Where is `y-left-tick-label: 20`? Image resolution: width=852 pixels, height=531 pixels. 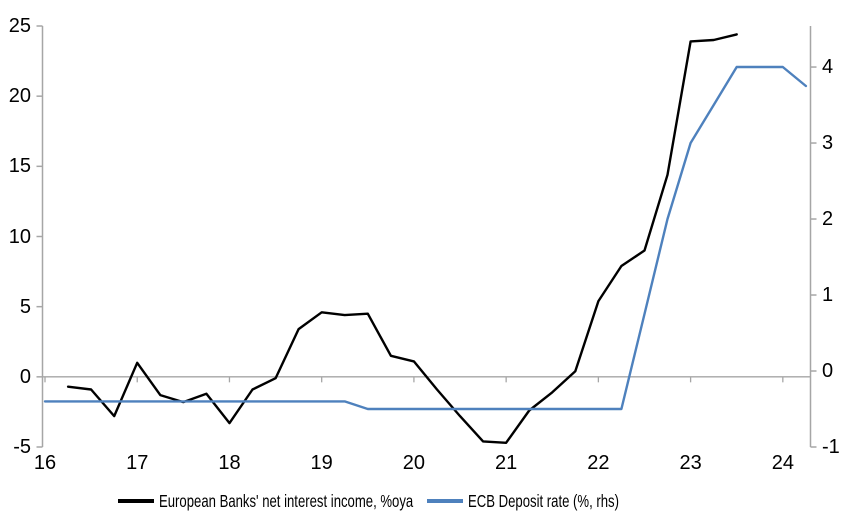 y-left-tick-label: 20 is located at coordinates (19, 96).